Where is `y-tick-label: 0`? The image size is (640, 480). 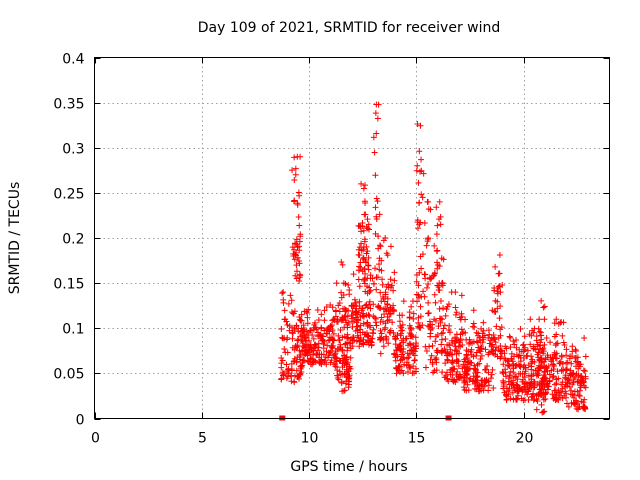 y-tick-label: 0 is located at coordinates (80, 421).